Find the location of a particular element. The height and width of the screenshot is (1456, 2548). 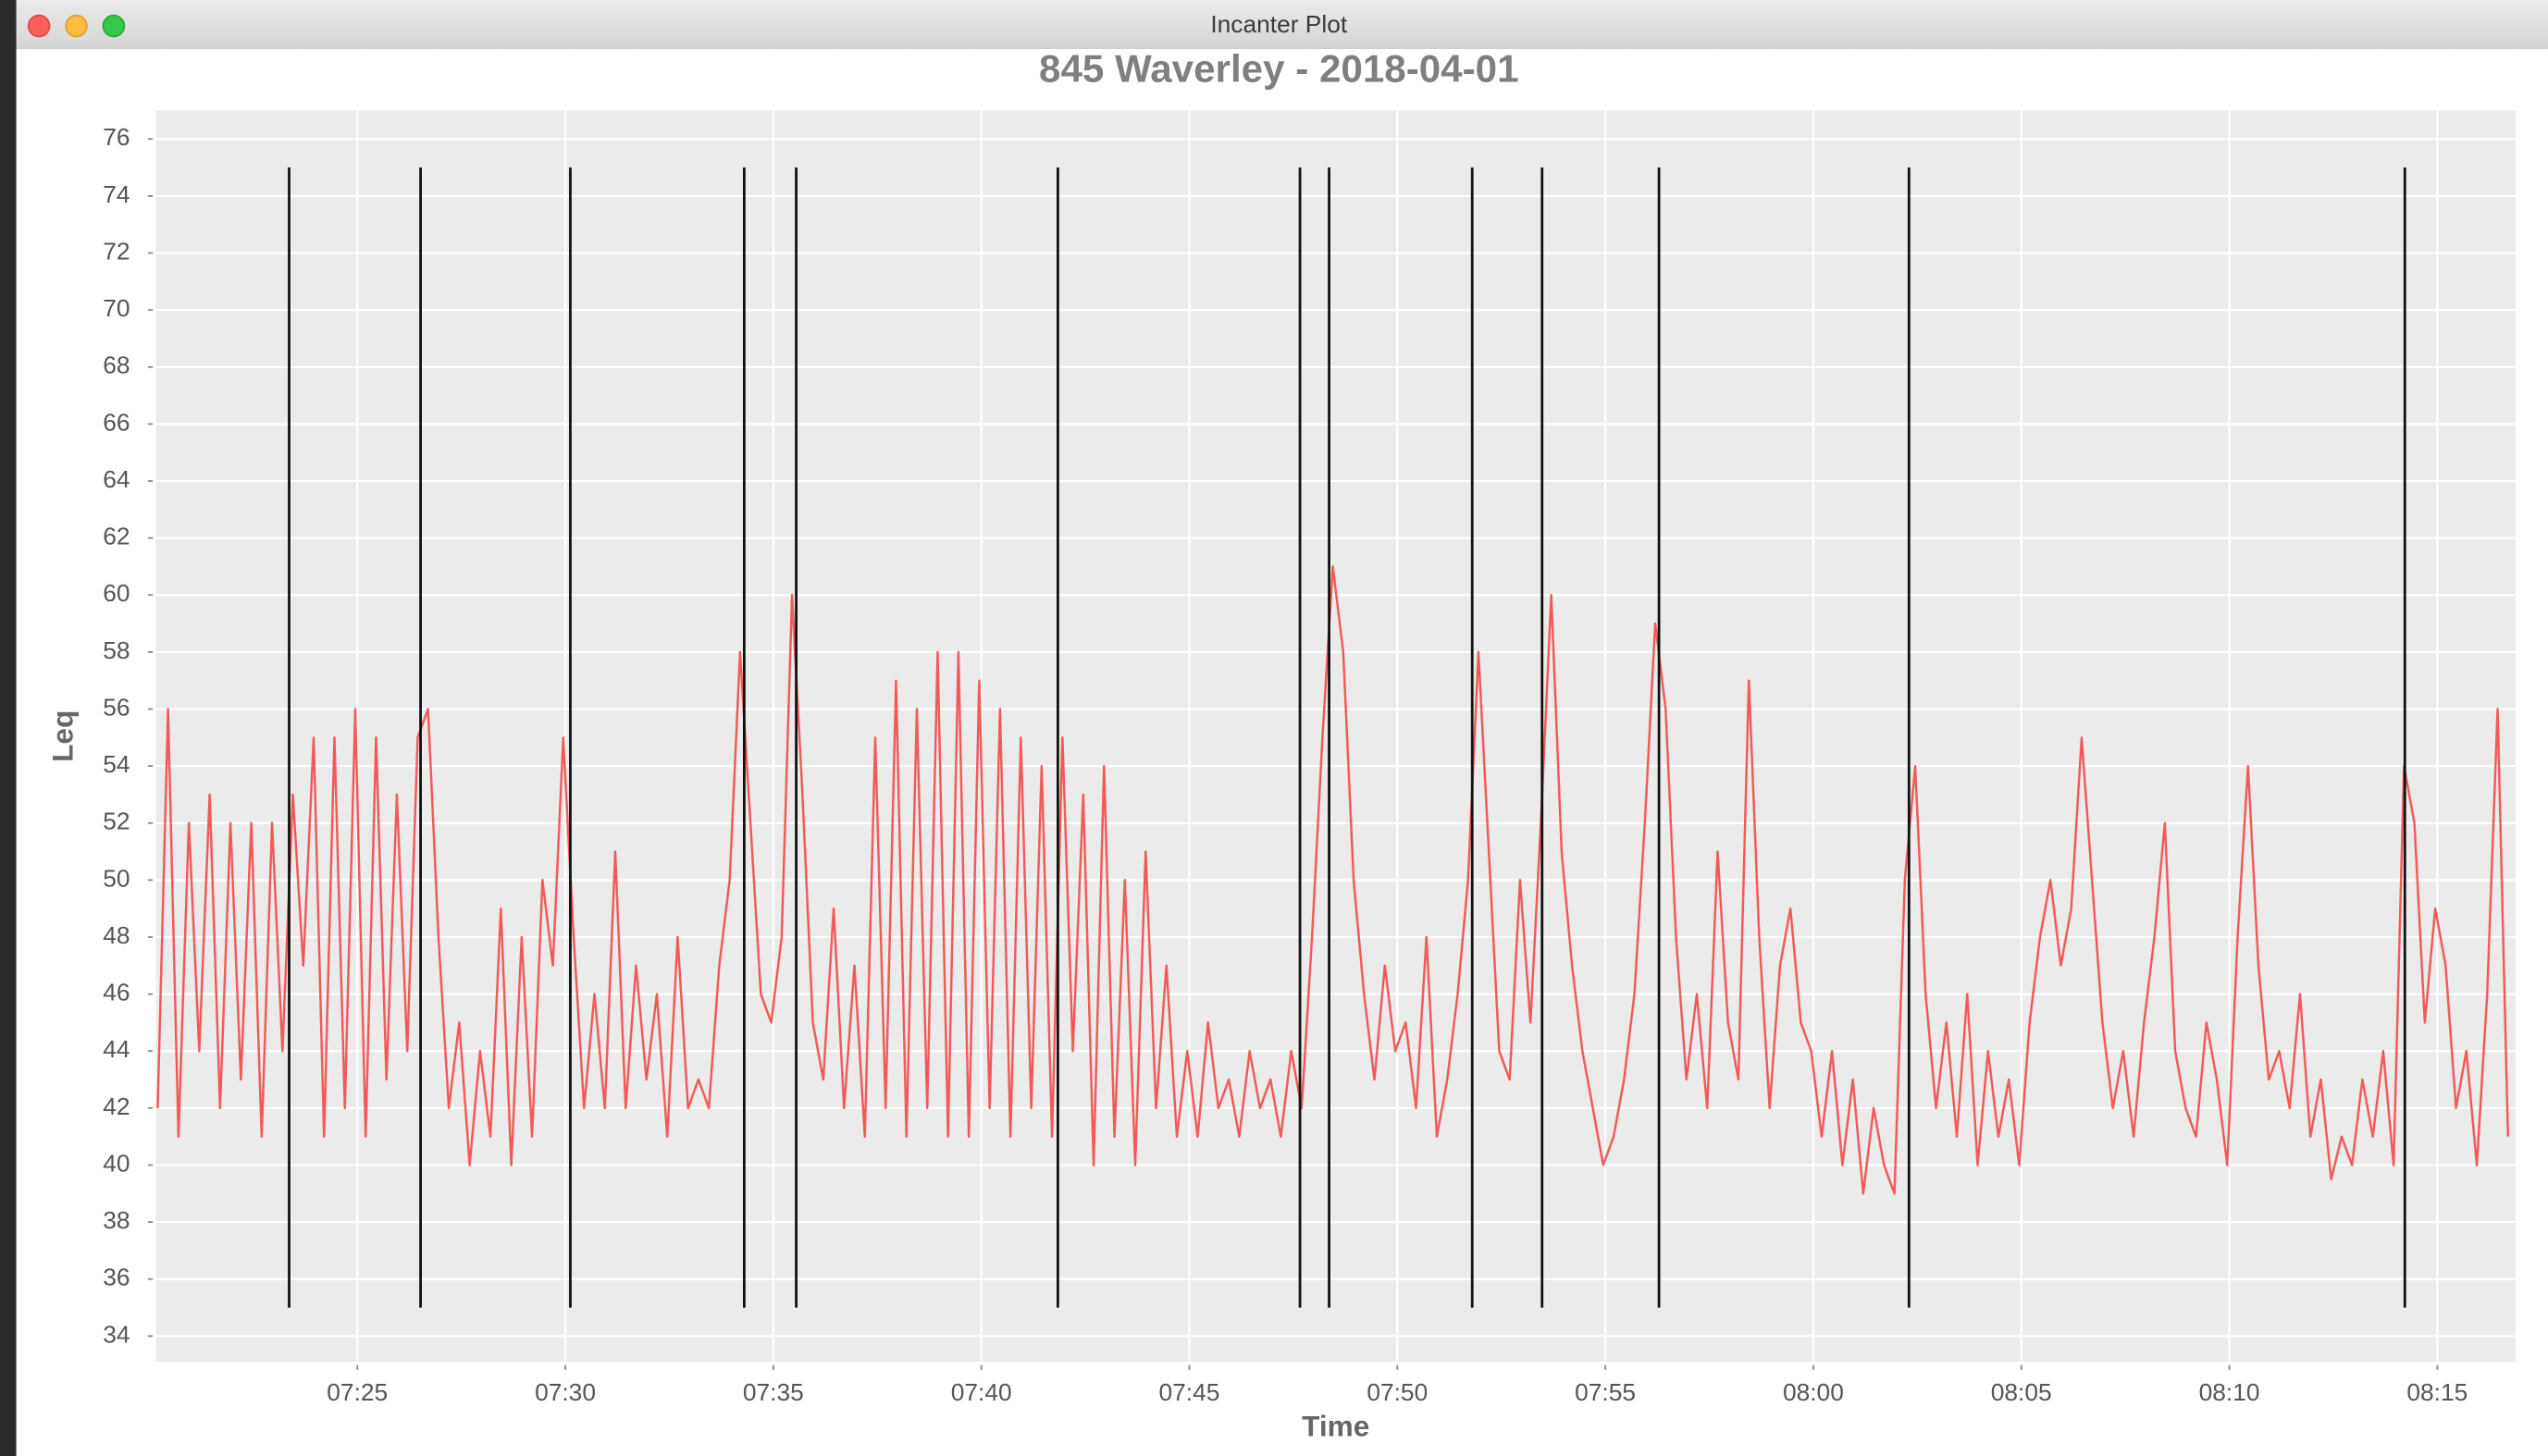

x-tick-label: 07:35 is located at coordinates (773, 1392).